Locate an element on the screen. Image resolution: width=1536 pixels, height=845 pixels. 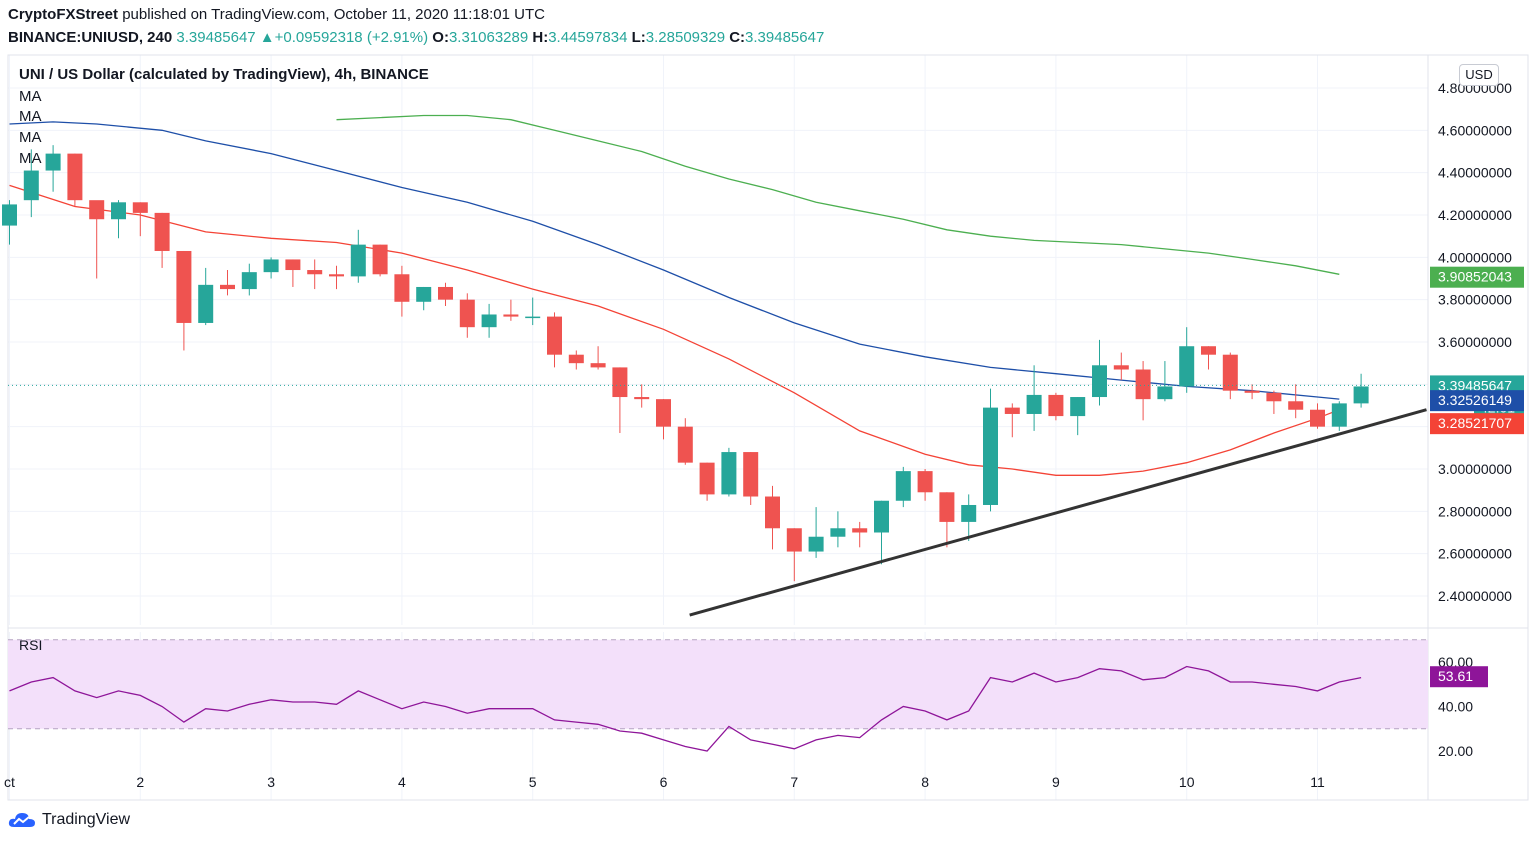
rsi-tick-label: 60.00 is located at coordinates (1455, 662).